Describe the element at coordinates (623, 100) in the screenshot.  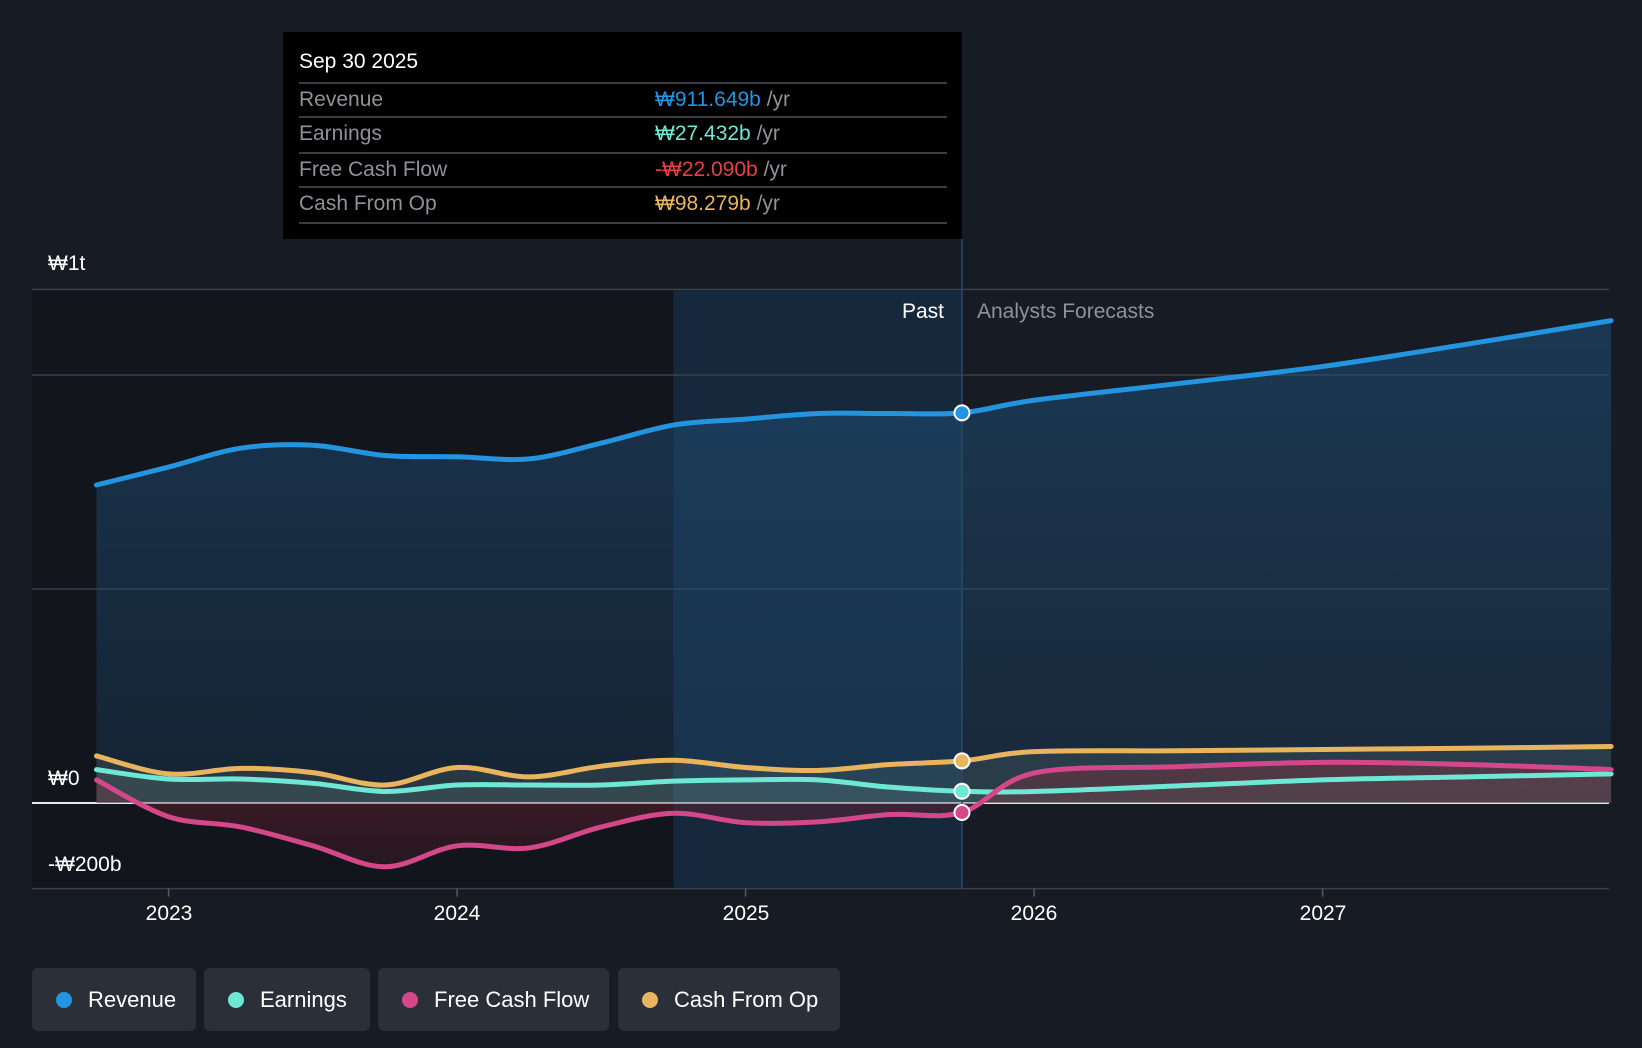
I see `tooltip-row-revenue: Revenue ₩911.649b /yr` at that location.